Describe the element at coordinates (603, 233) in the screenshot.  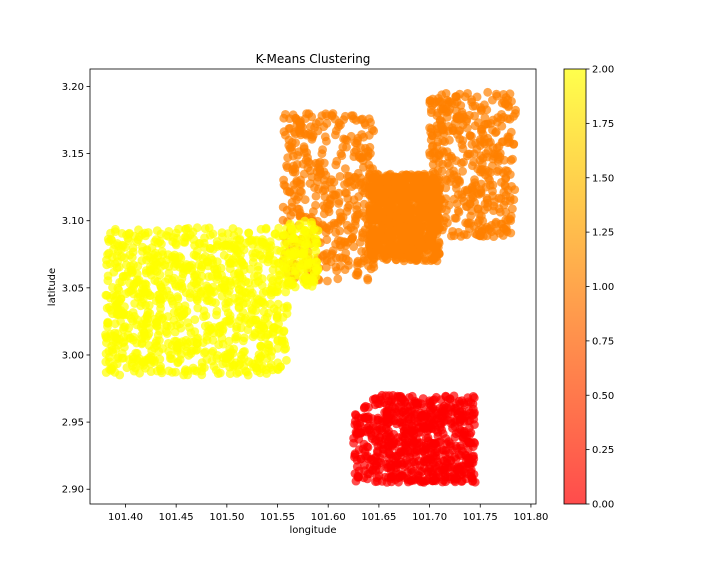
I see `colorbar-tick-label: 1.25` at that location.